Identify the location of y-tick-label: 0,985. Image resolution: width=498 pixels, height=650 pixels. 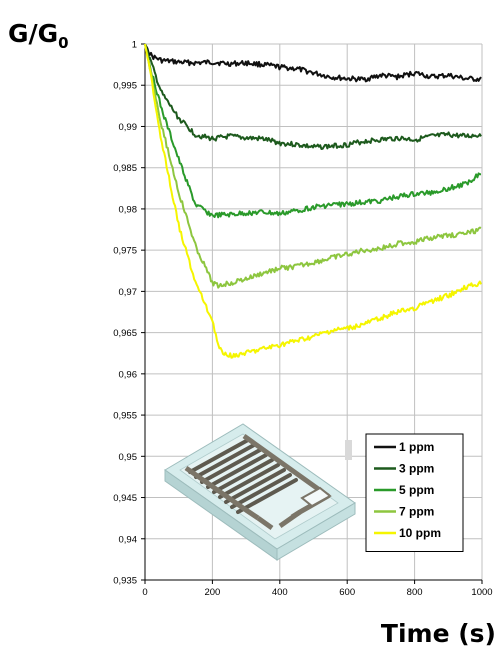
(125, 168).